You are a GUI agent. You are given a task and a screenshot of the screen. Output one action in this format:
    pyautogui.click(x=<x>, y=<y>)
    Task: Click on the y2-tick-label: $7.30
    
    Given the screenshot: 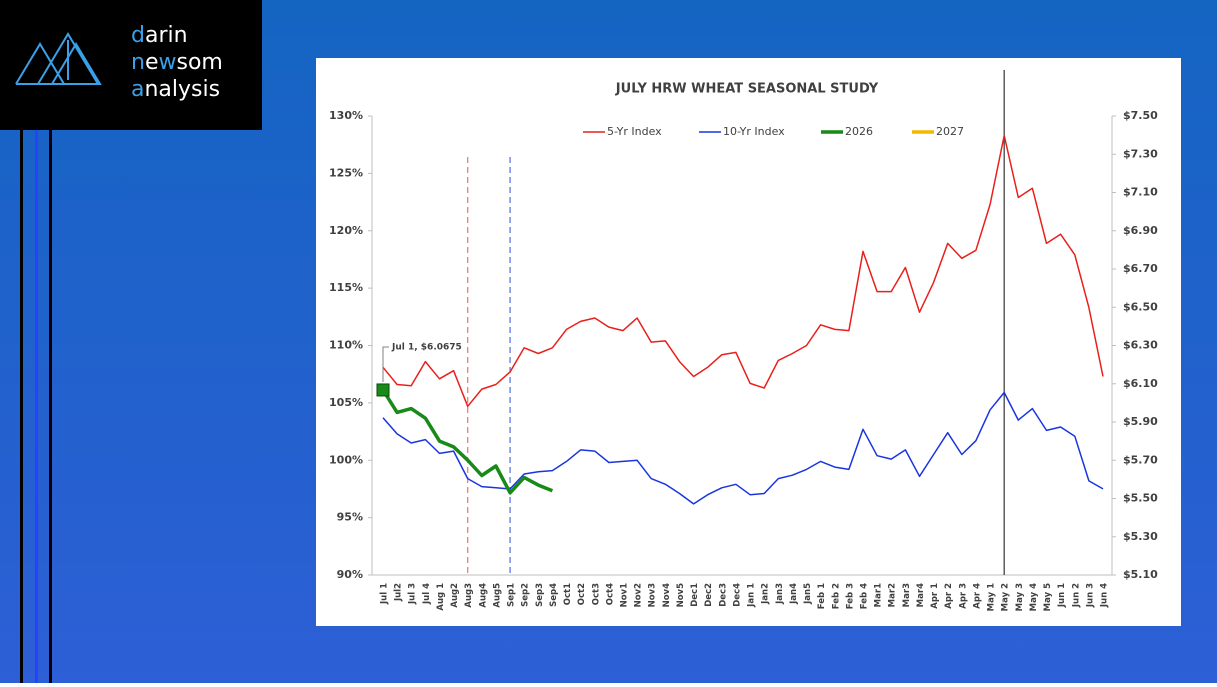 What is the action you would take?
    pyautogui.click(x=1140, y=153)
    